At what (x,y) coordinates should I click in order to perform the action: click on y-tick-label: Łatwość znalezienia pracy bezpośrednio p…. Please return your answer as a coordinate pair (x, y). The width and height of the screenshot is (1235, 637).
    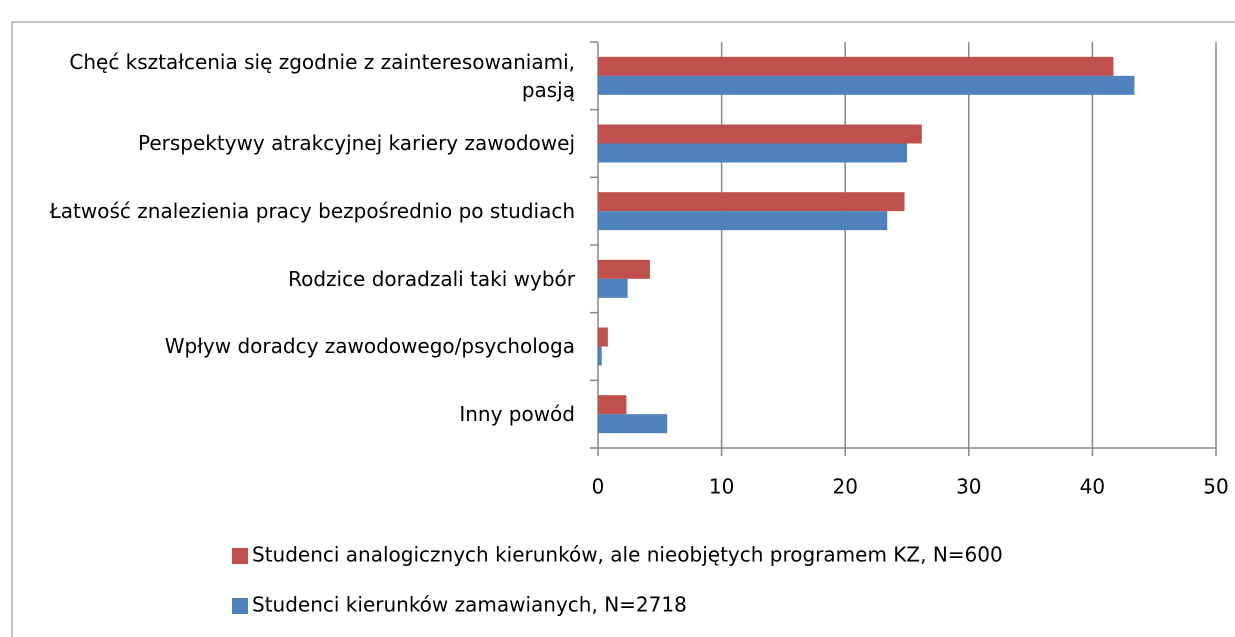
    Looking at the image, I should click on (312, 211).